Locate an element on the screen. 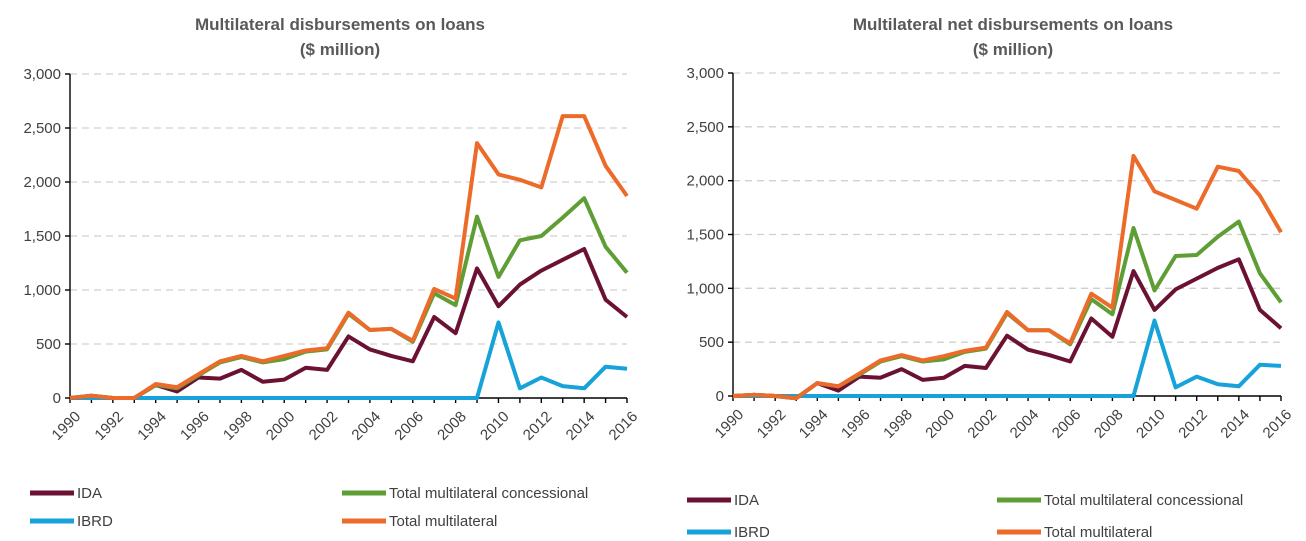 This screenshot has height=541, width=1306. chart-title-line-1: Multilateral net disbursements on loans is located at coordinates (1013, 24).